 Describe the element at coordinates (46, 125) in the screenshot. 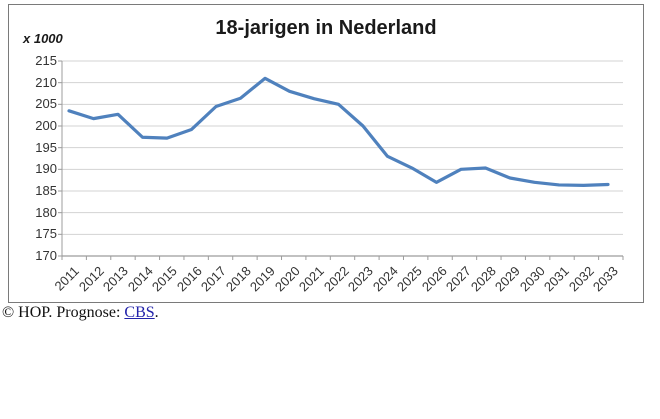

I see `y-axis-tick-label: 200` at that location.